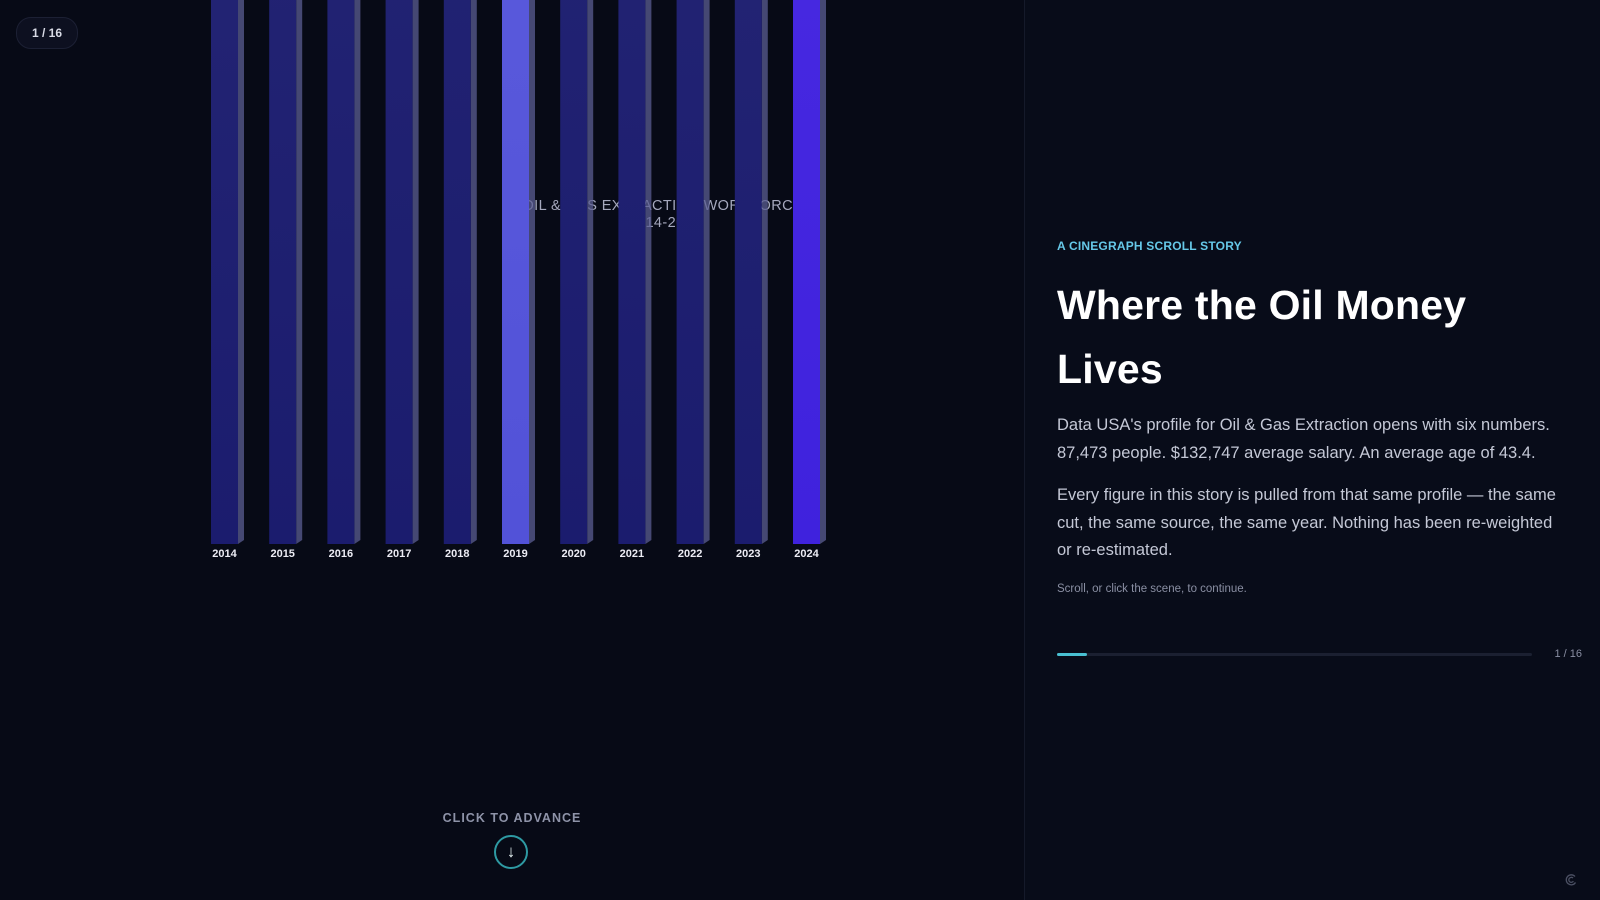  What do you see at coordinates (224, 554) in the screenshot?
I see `bar-category-2014: 2014` at bounding box center [224, 554].